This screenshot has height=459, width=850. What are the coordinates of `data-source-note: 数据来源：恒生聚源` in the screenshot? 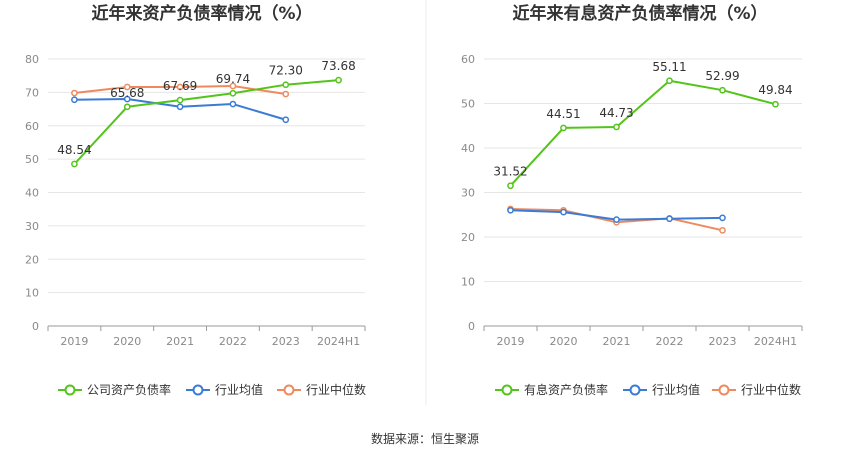 It's located at (425, 438).